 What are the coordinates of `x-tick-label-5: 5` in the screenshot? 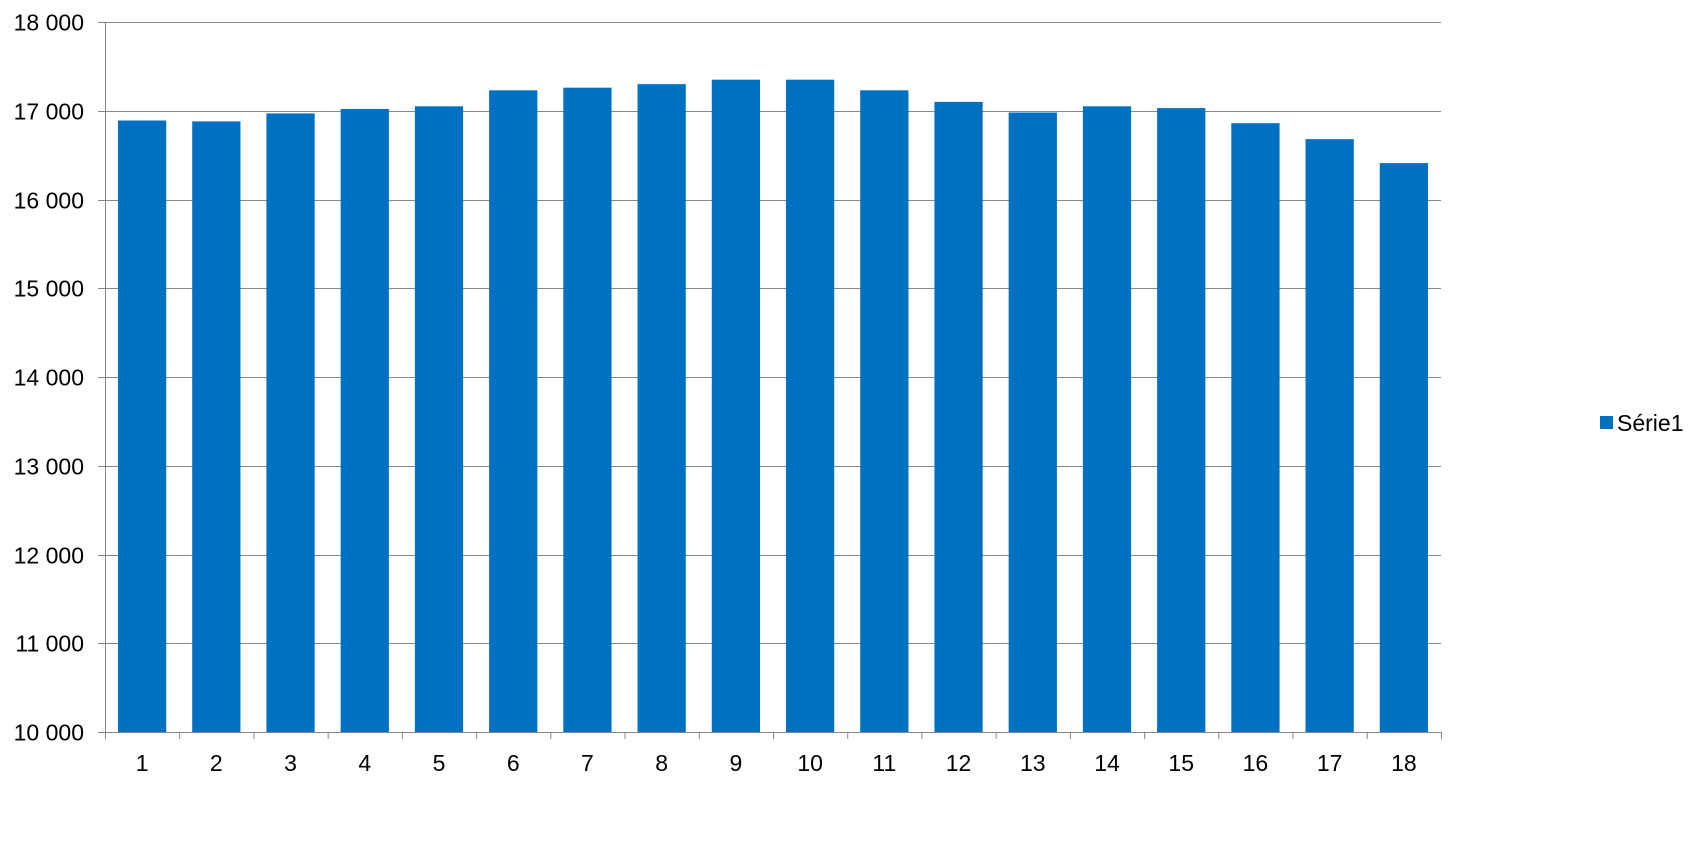 It's located at (439, 763).